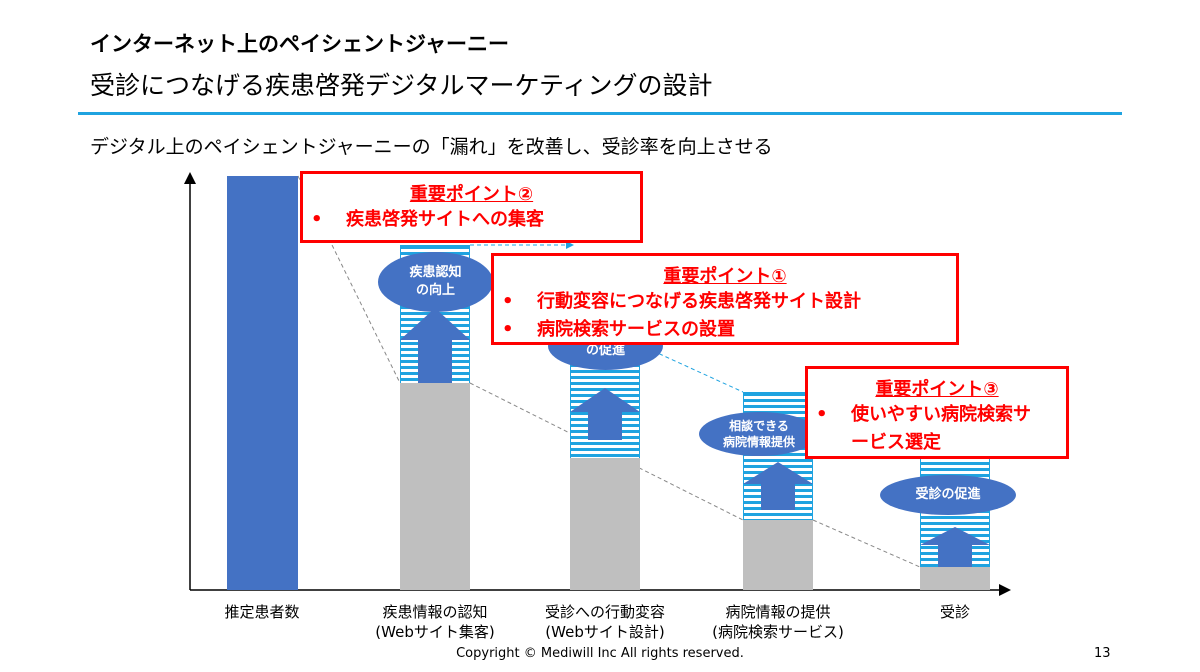 The image size is (1200, 672). Describe the element at coordinates (725, 276) in the screenshot. I see `callout-title: 重要ポイント①` at that location.